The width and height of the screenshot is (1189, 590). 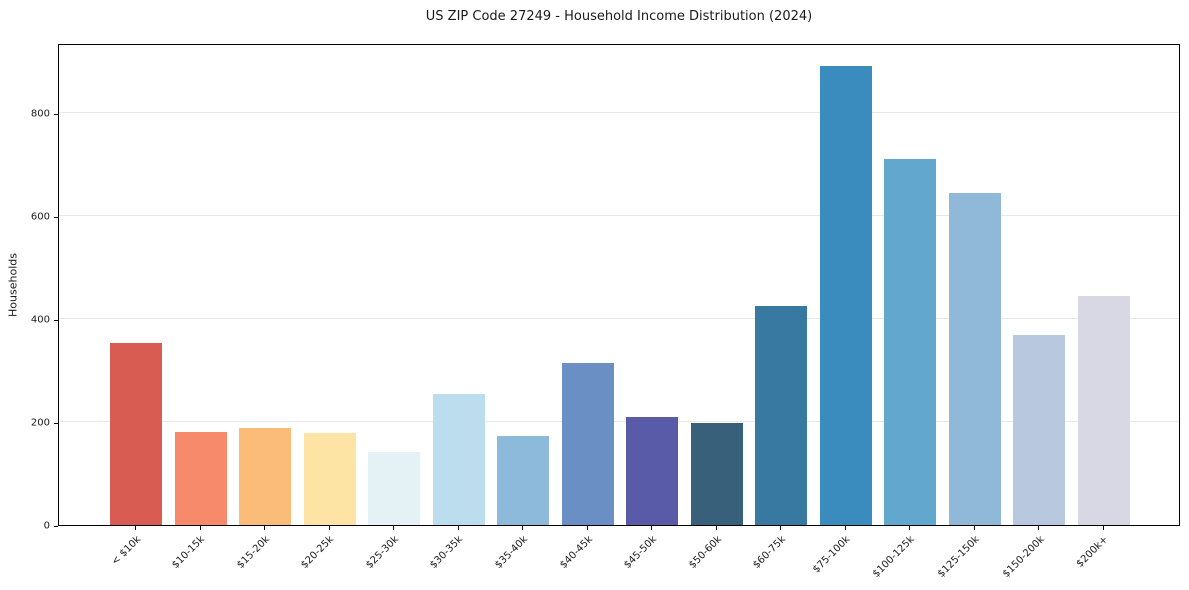 I want to click on y-tick-label-400: 400, so click(x=40, y=320).